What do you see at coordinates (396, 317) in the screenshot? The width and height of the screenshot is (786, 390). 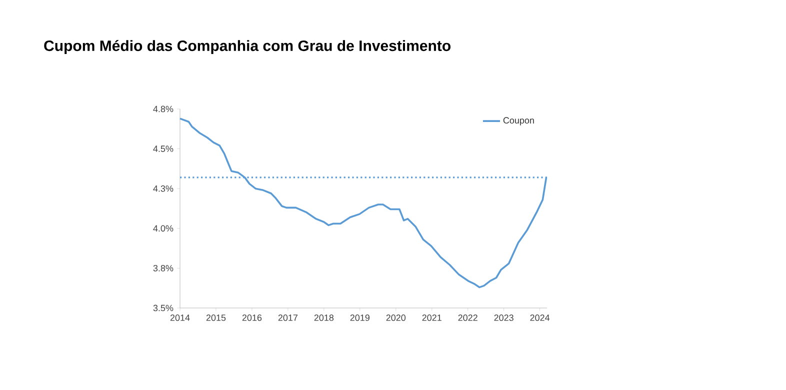 I see `x-tick-label: 2020` at bounding box center [396, 317].